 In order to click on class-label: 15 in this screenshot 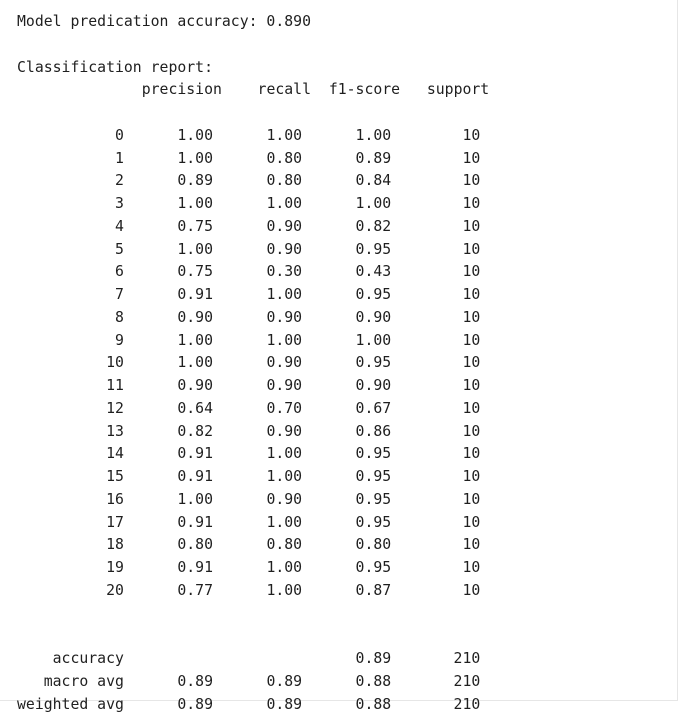, I will do `click(70, 476)`.